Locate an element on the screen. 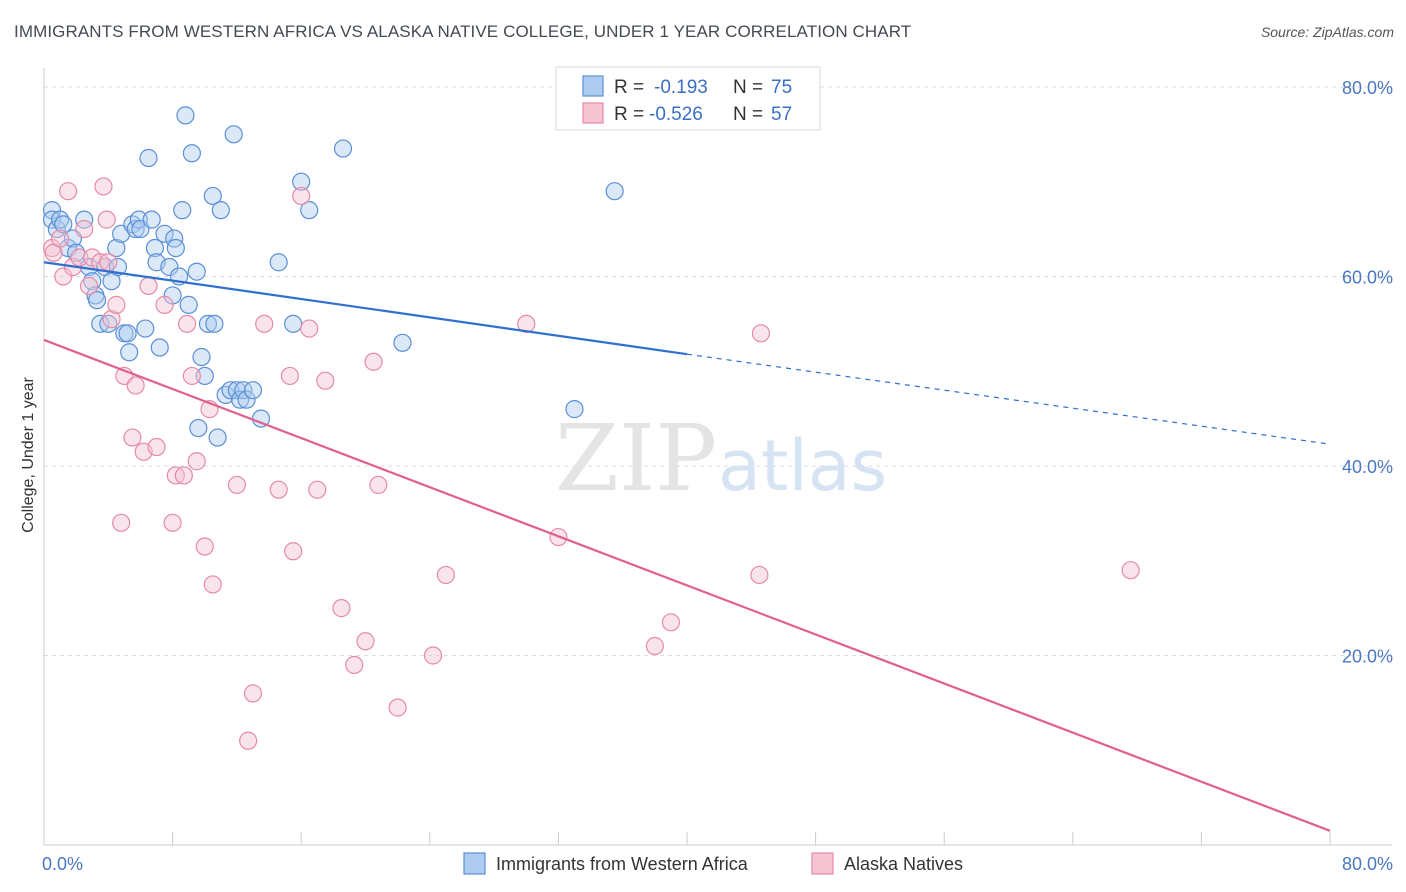  legend-n-value-2: 57 is located at coordinates (781, 114).